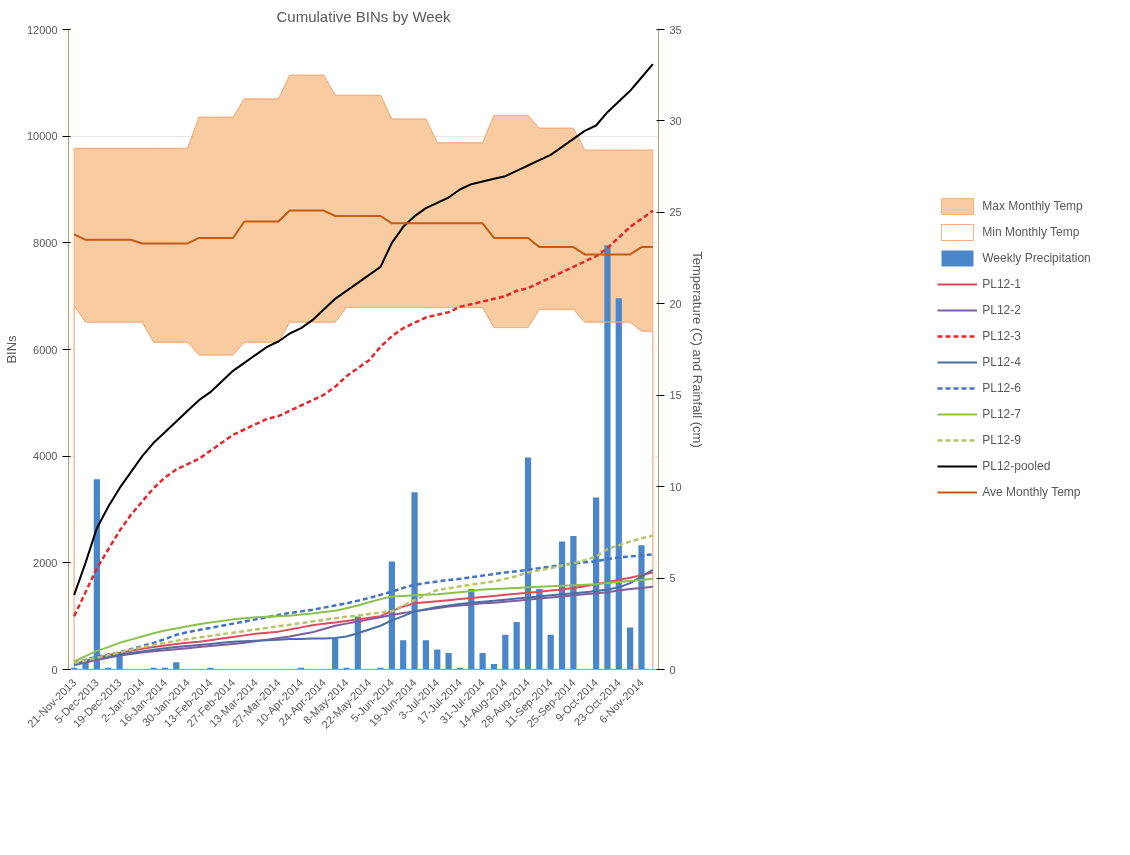  Describe the element at coordinates (1001, 362) in the screenshot. I see `legend-label: PL12-4` at that location.